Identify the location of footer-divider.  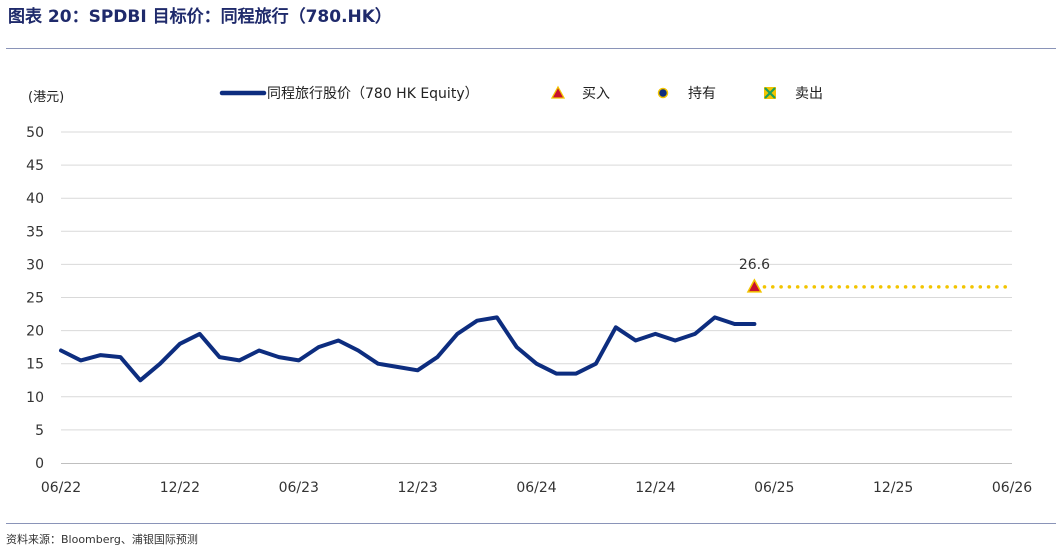
(531, 523).